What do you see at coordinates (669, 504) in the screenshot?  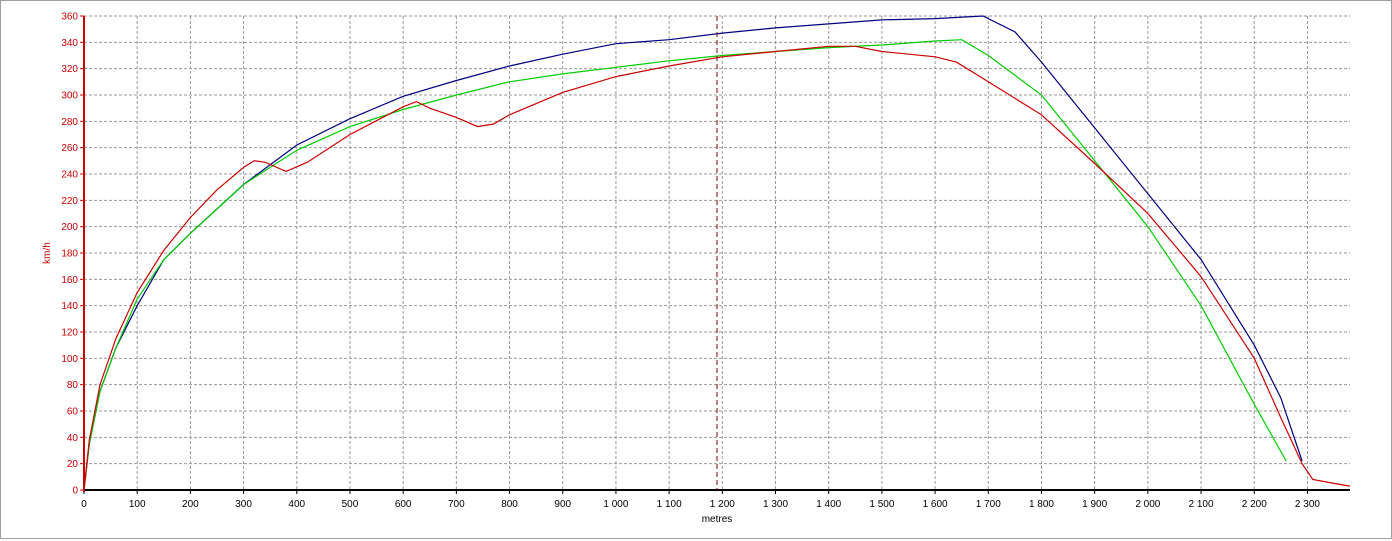 I see `x-tick-label: 1 100` at bounding box center [669, 504].